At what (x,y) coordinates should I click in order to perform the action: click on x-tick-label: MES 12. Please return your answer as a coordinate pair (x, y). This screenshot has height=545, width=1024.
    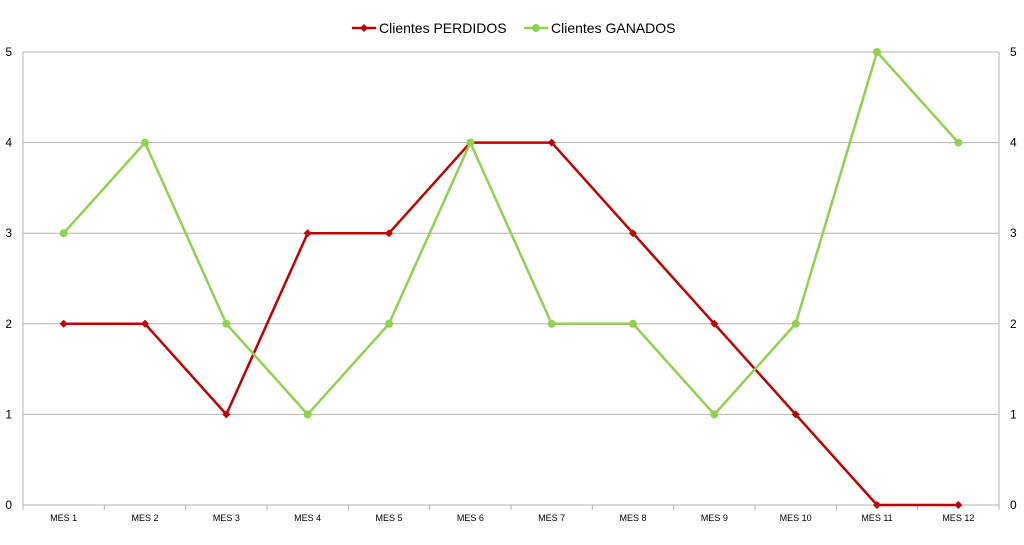
    Looking at the image, I should click on (958, 518).